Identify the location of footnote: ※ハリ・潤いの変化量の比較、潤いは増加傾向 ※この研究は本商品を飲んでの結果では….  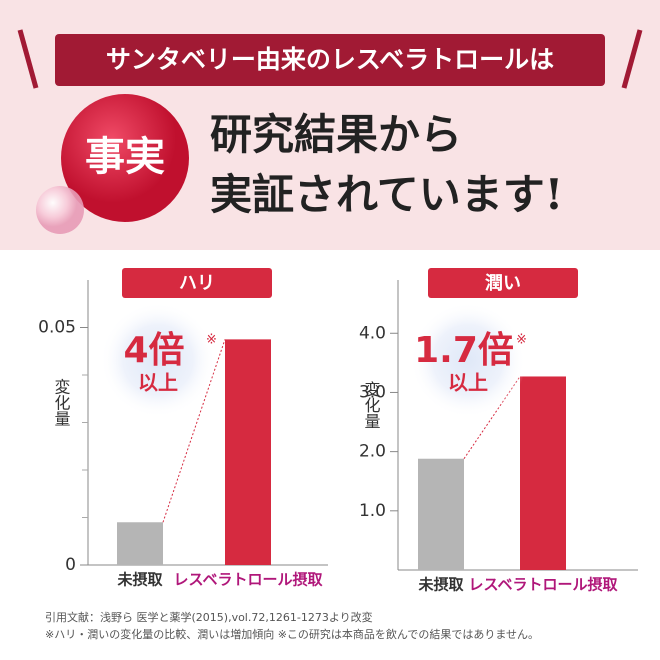
(292, 634).